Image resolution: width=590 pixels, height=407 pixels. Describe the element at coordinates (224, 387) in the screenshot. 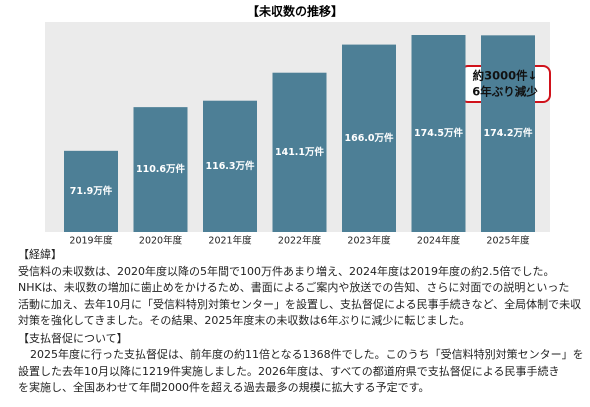

I see `paragraph-line: を実施し、全国あわせて年間2000件を超える過去最多の規模に拡大する予定です。` at that location.